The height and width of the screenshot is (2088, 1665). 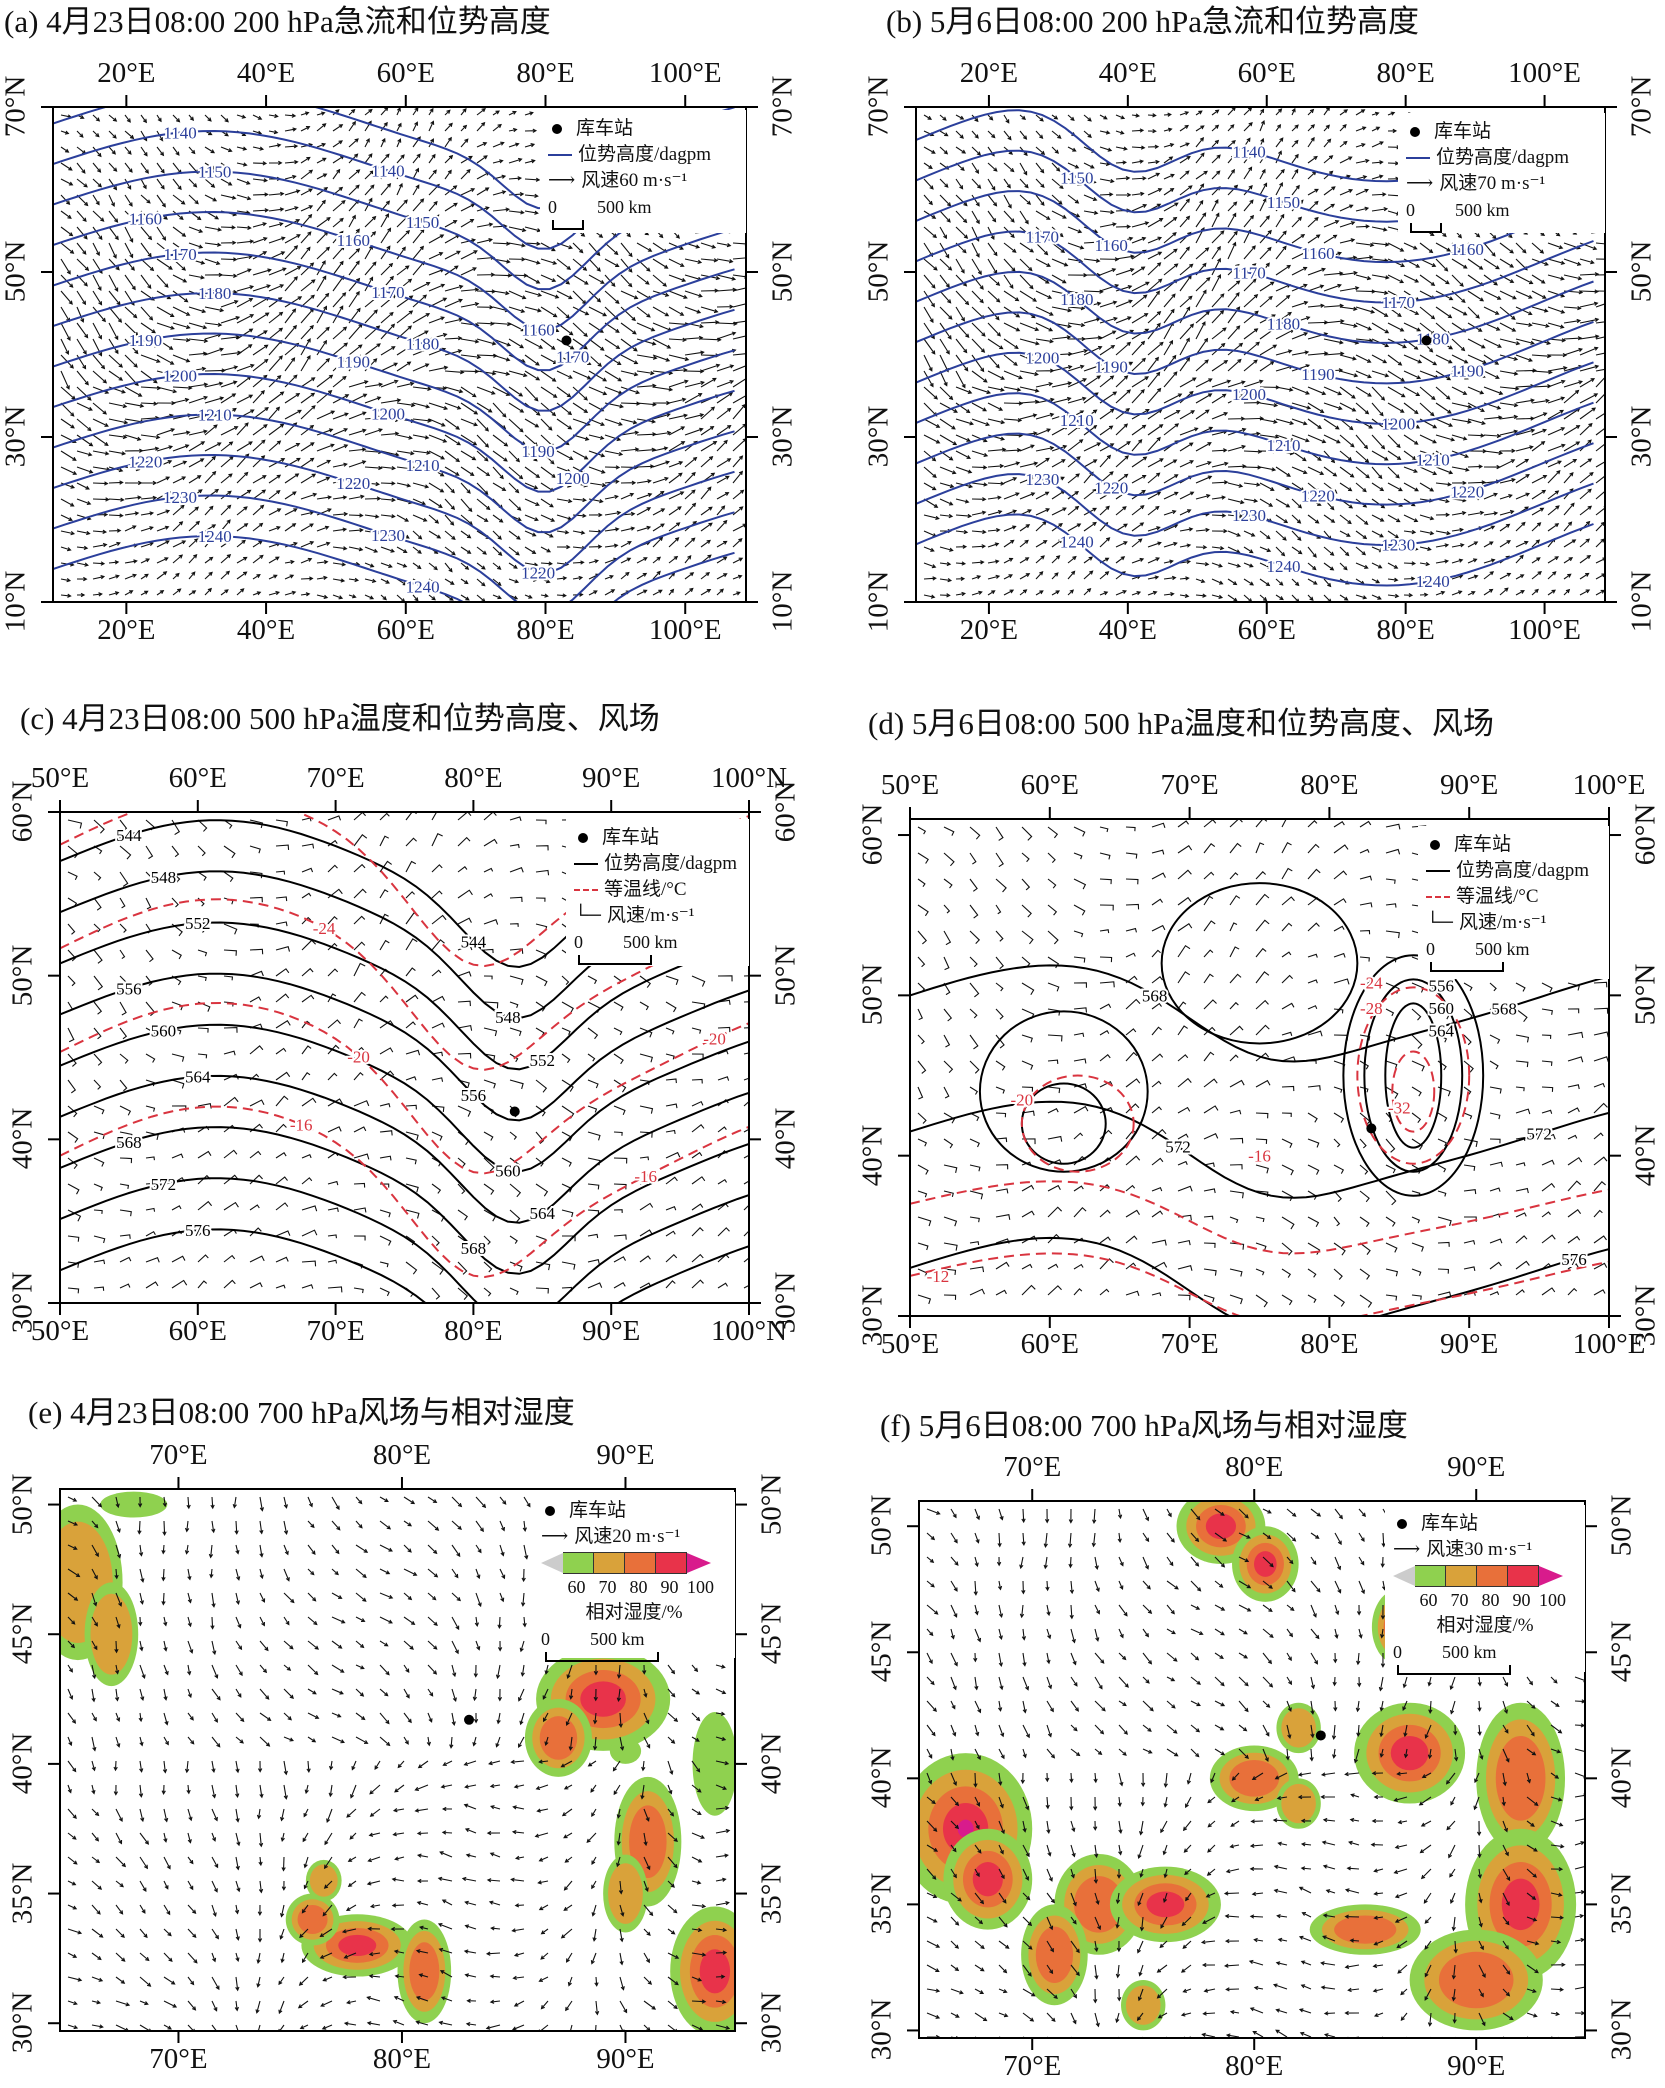 What do you see at coordinates (1049, 785) in the screenshot?
I see `lon-tick-top: 60°E` at bounding box center [1049, 785].